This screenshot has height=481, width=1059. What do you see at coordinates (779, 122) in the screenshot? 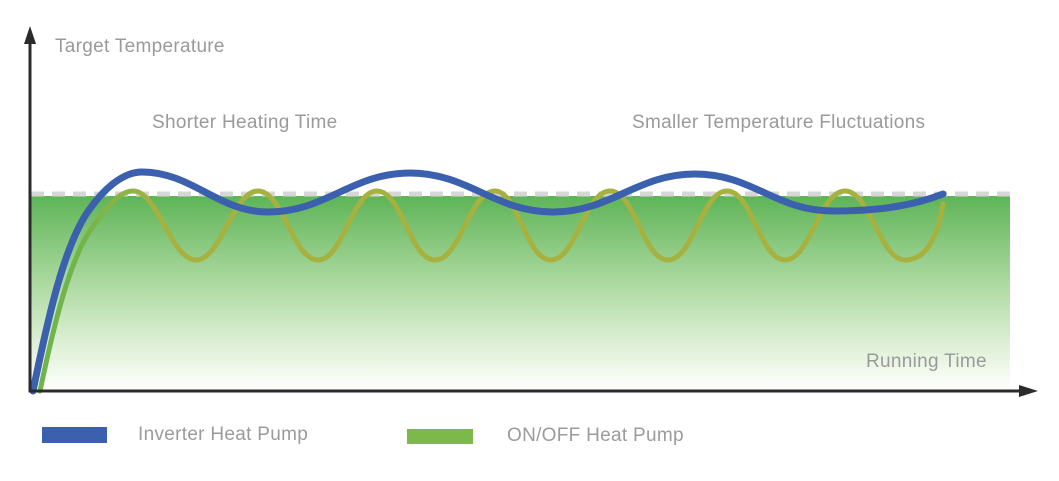
I see `annotation-smaller-temperature-fluctuations: Smaller Temperature Fluctuations` at bounding box center [779, 122].